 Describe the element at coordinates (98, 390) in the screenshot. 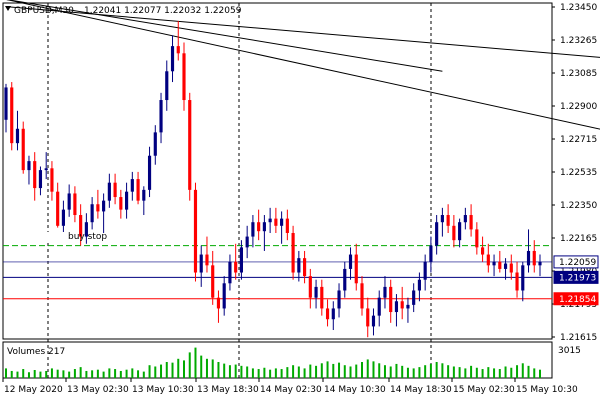

I see `time-tick-label: 13 May 02:30` at that location.